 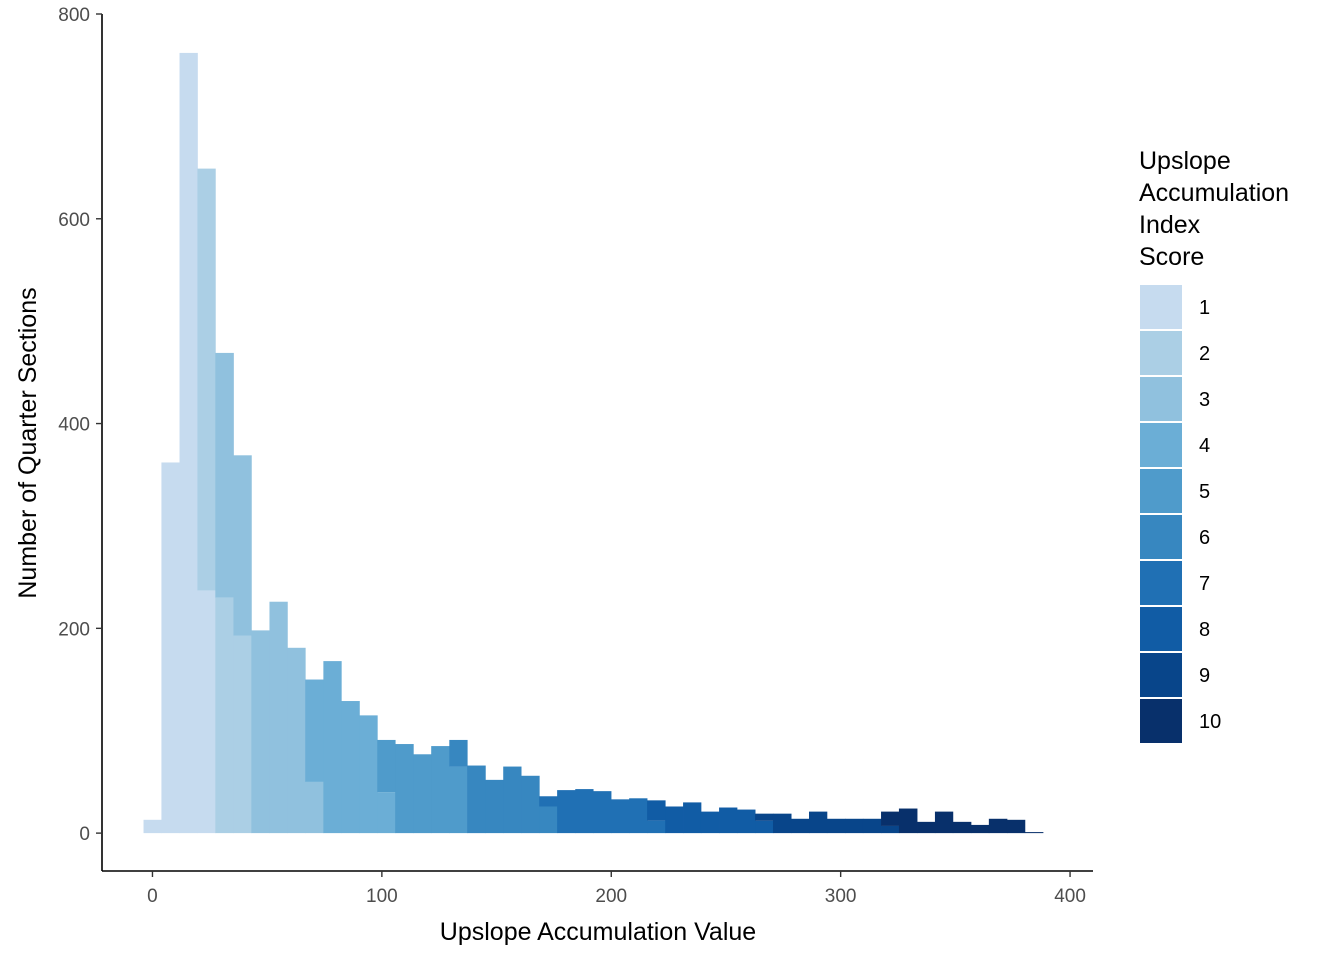 What do you see at coordinates (382, 896) in the screenshot?
I see `x-tick-label: 100` at bounding box center [382, 896].